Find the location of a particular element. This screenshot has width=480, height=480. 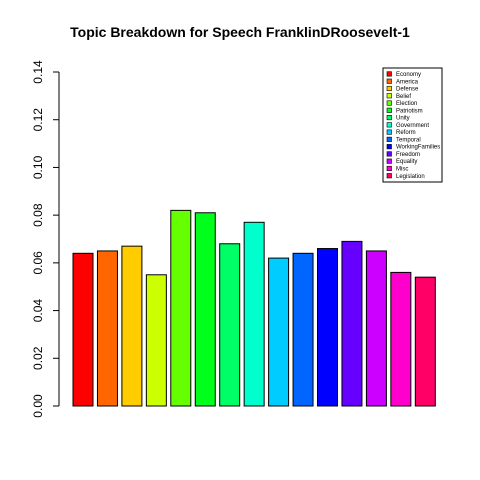

legend-swatch-economy is located at coordinates (389, 74).